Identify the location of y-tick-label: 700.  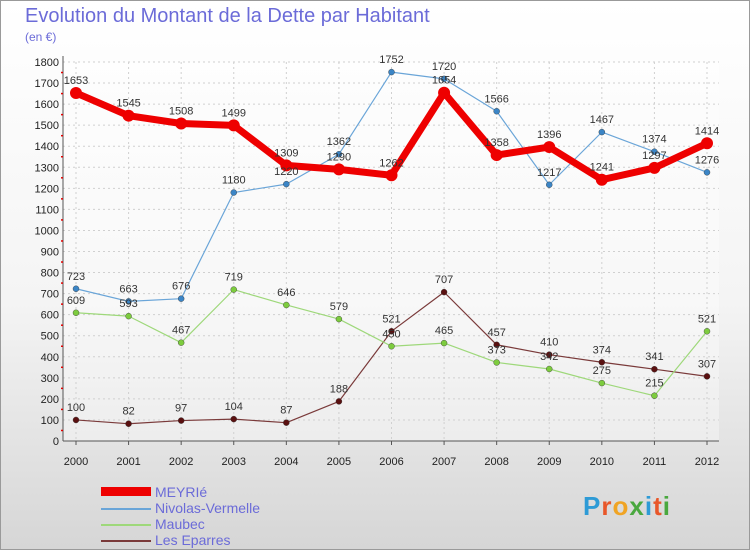
(50, 295).